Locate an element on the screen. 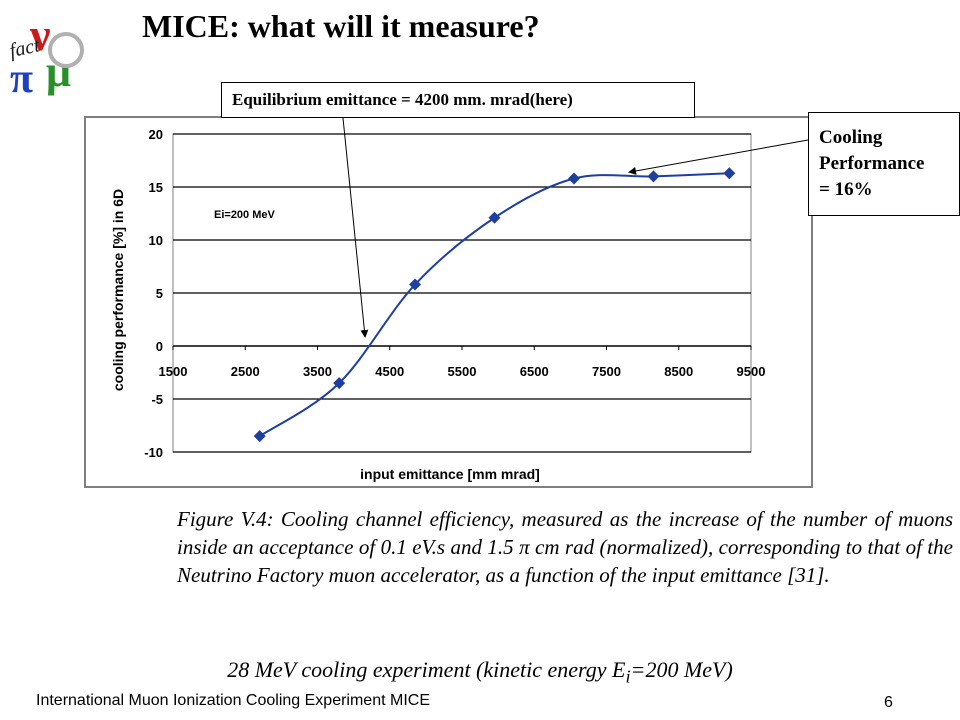 This screenshot has height=720, width=960. slide-title: MICE: what will it measure? is located at coordinates (341, 26).